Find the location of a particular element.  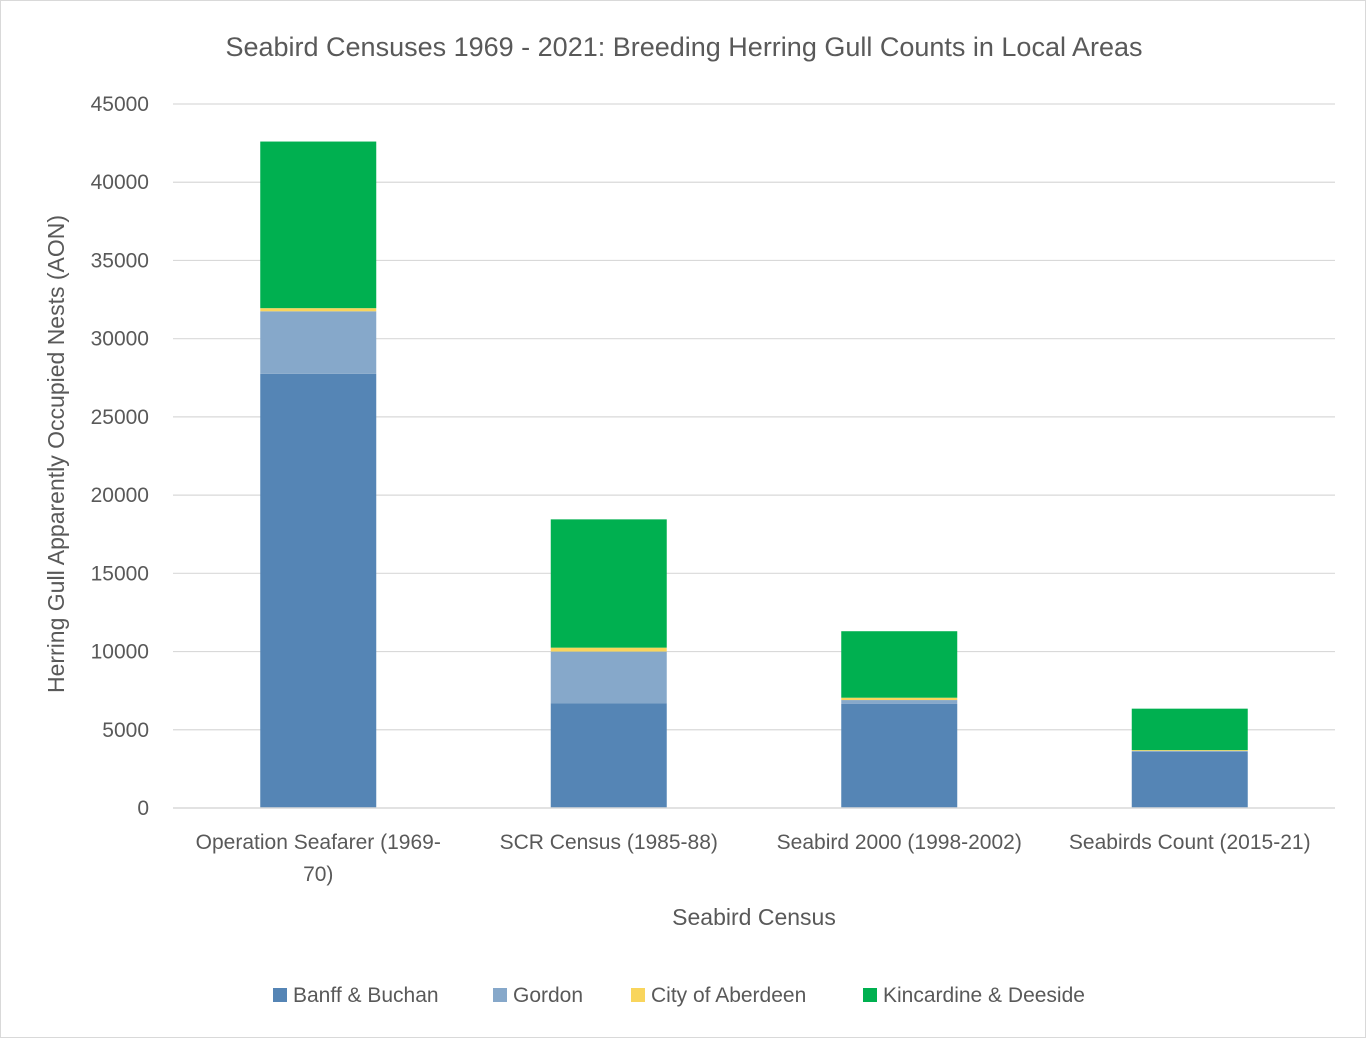

x-tick-label: Operation Seafarer (1969- is located at coordinates (318, 842).